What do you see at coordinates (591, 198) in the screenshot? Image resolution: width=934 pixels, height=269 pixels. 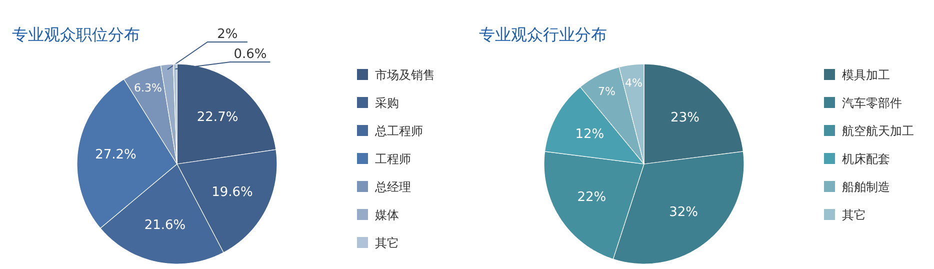 I see `data-label: 22%` at bounding box center [591, 198].